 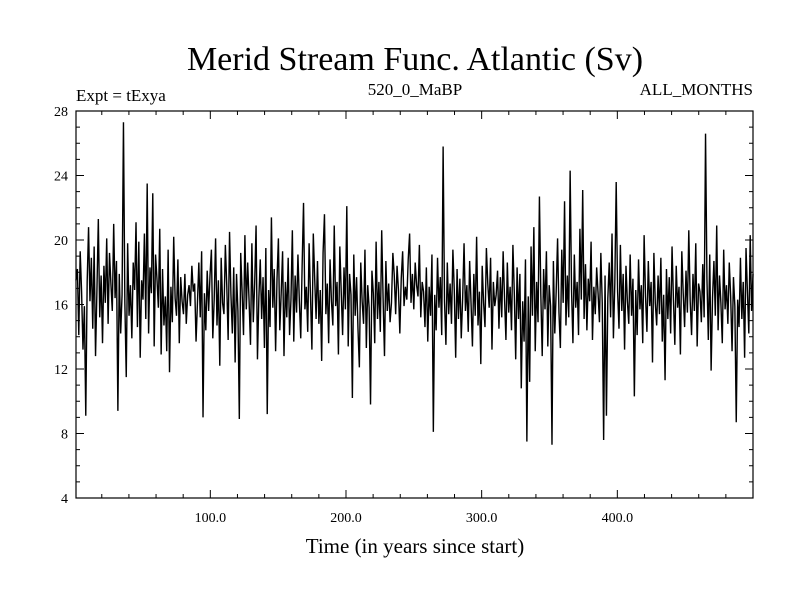 What do you see at coordinates (618, 518) in the screenshot?
I see `x-tick-label: 400.0` at bounding box center [618, 518].